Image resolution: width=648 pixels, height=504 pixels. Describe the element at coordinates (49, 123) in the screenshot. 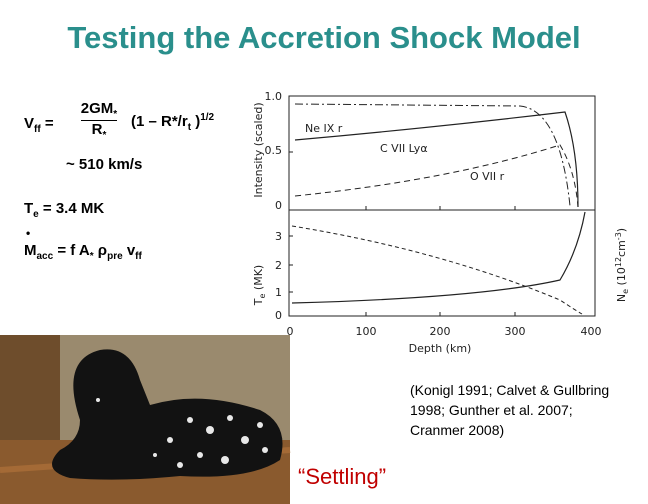

I see `equals: =` at that location.